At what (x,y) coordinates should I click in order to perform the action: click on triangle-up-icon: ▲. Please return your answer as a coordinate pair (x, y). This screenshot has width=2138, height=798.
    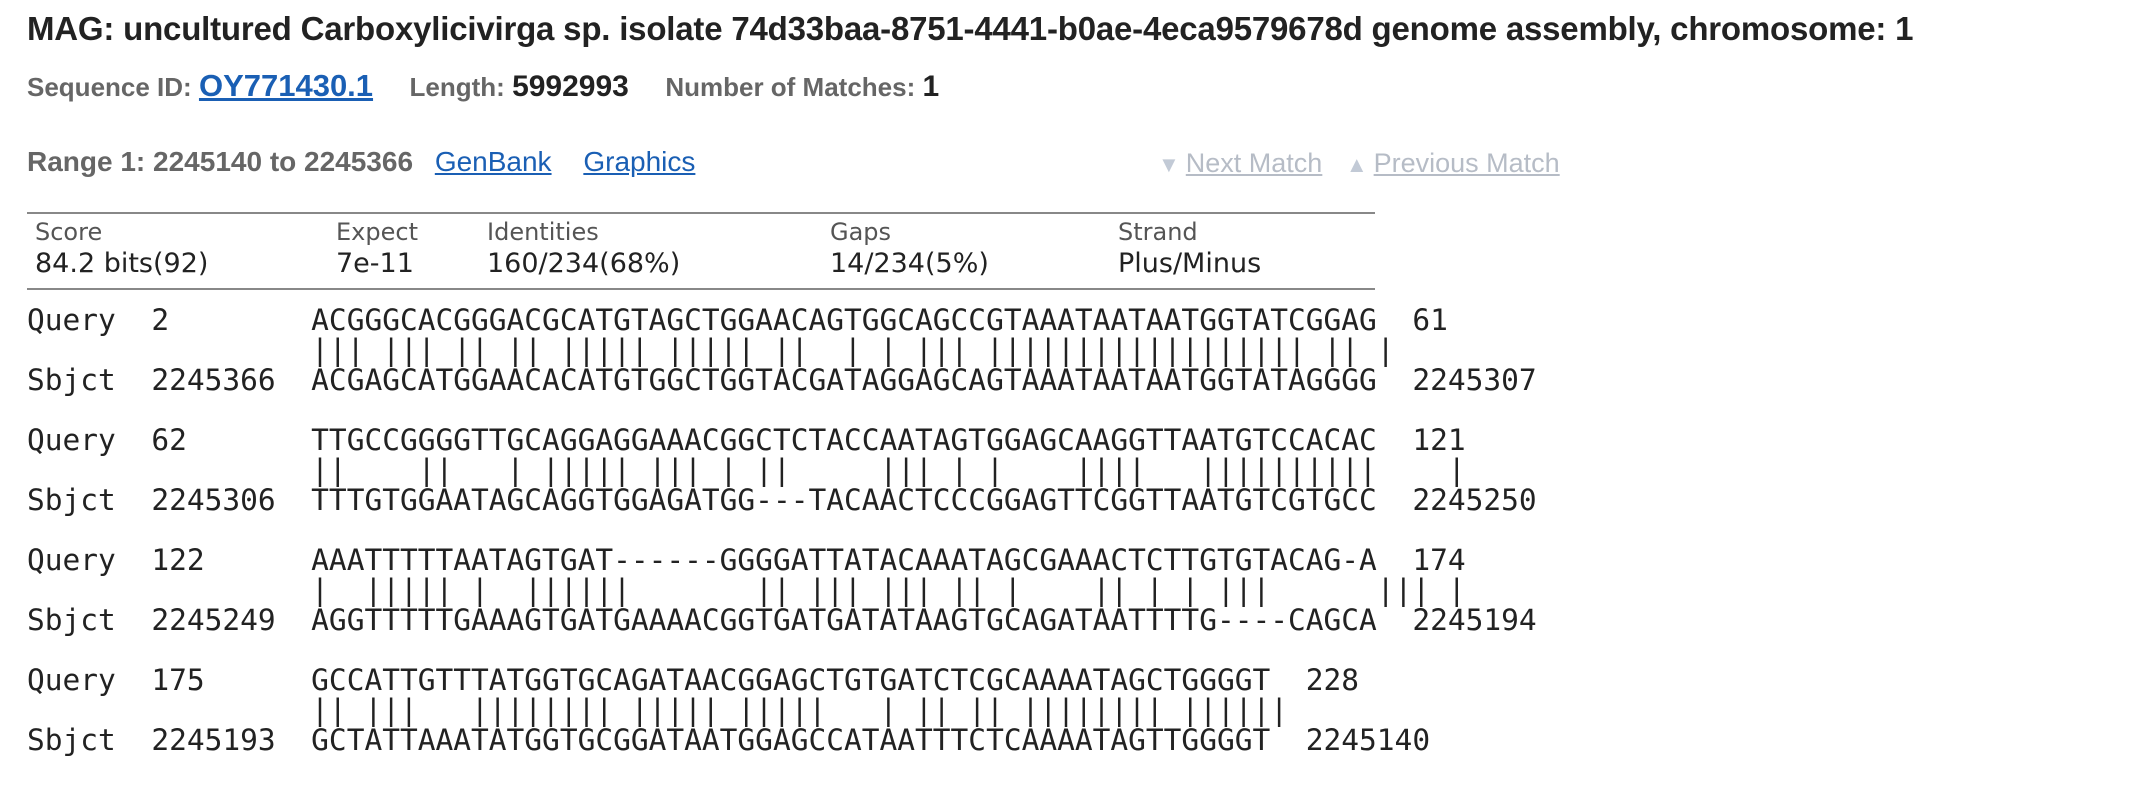
    Looking at the image, I should click on (1356, 164).